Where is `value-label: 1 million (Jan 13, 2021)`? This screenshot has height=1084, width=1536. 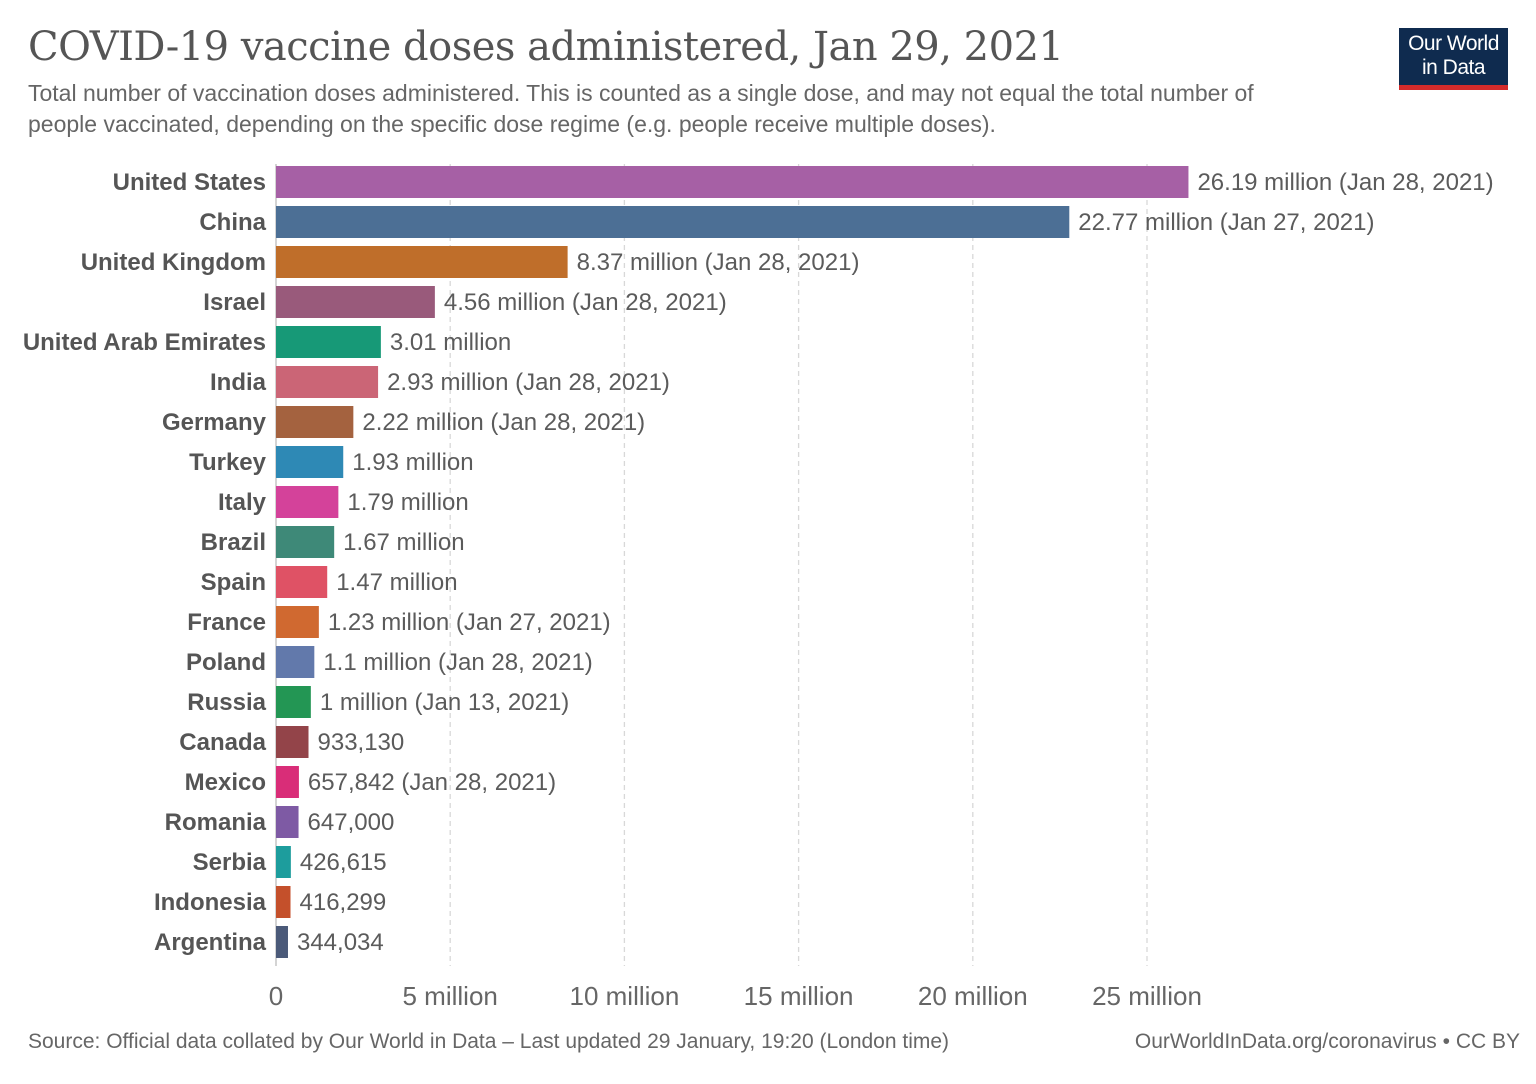
value-label: 1 million (Jan 13, 2021) is located at coordinates (444, 702).